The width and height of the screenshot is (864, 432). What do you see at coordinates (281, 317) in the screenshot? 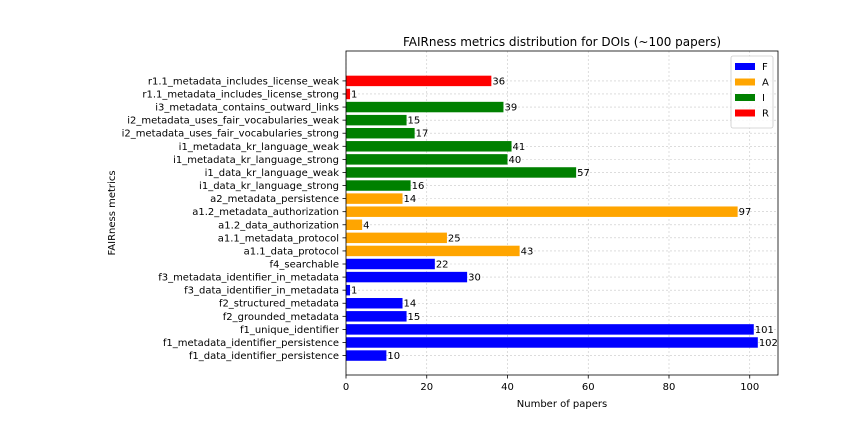
I see `y-tick-label: f2_grounded_metadata` at bounding box center [281, 317].